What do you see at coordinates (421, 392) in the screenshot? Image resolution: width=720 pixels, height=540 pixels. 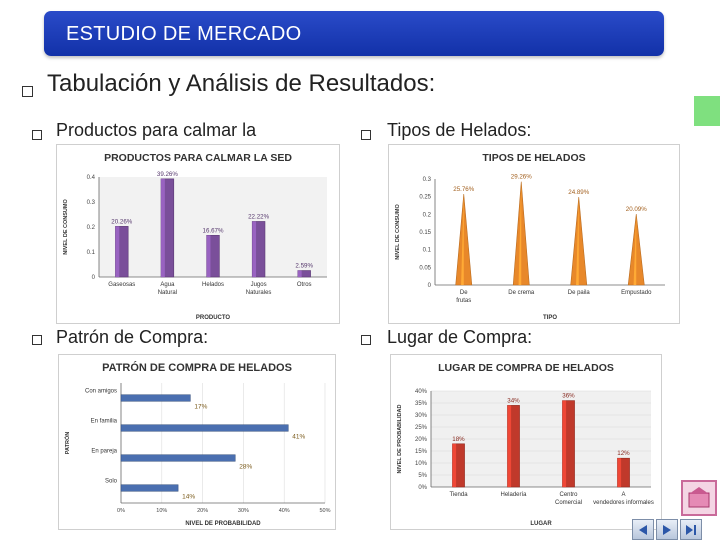 I see `y-tick-label: 40%` at bounding box center [421, 392].